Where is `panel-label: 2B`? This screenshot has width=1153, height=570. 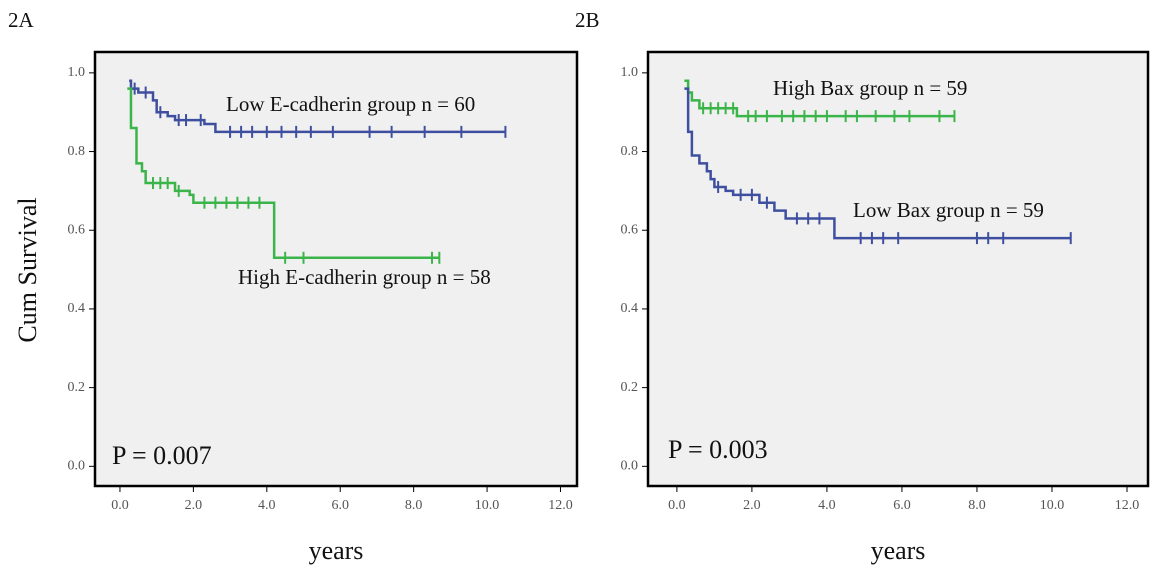 panel-label: 2B is located at coordinates (587, 20).